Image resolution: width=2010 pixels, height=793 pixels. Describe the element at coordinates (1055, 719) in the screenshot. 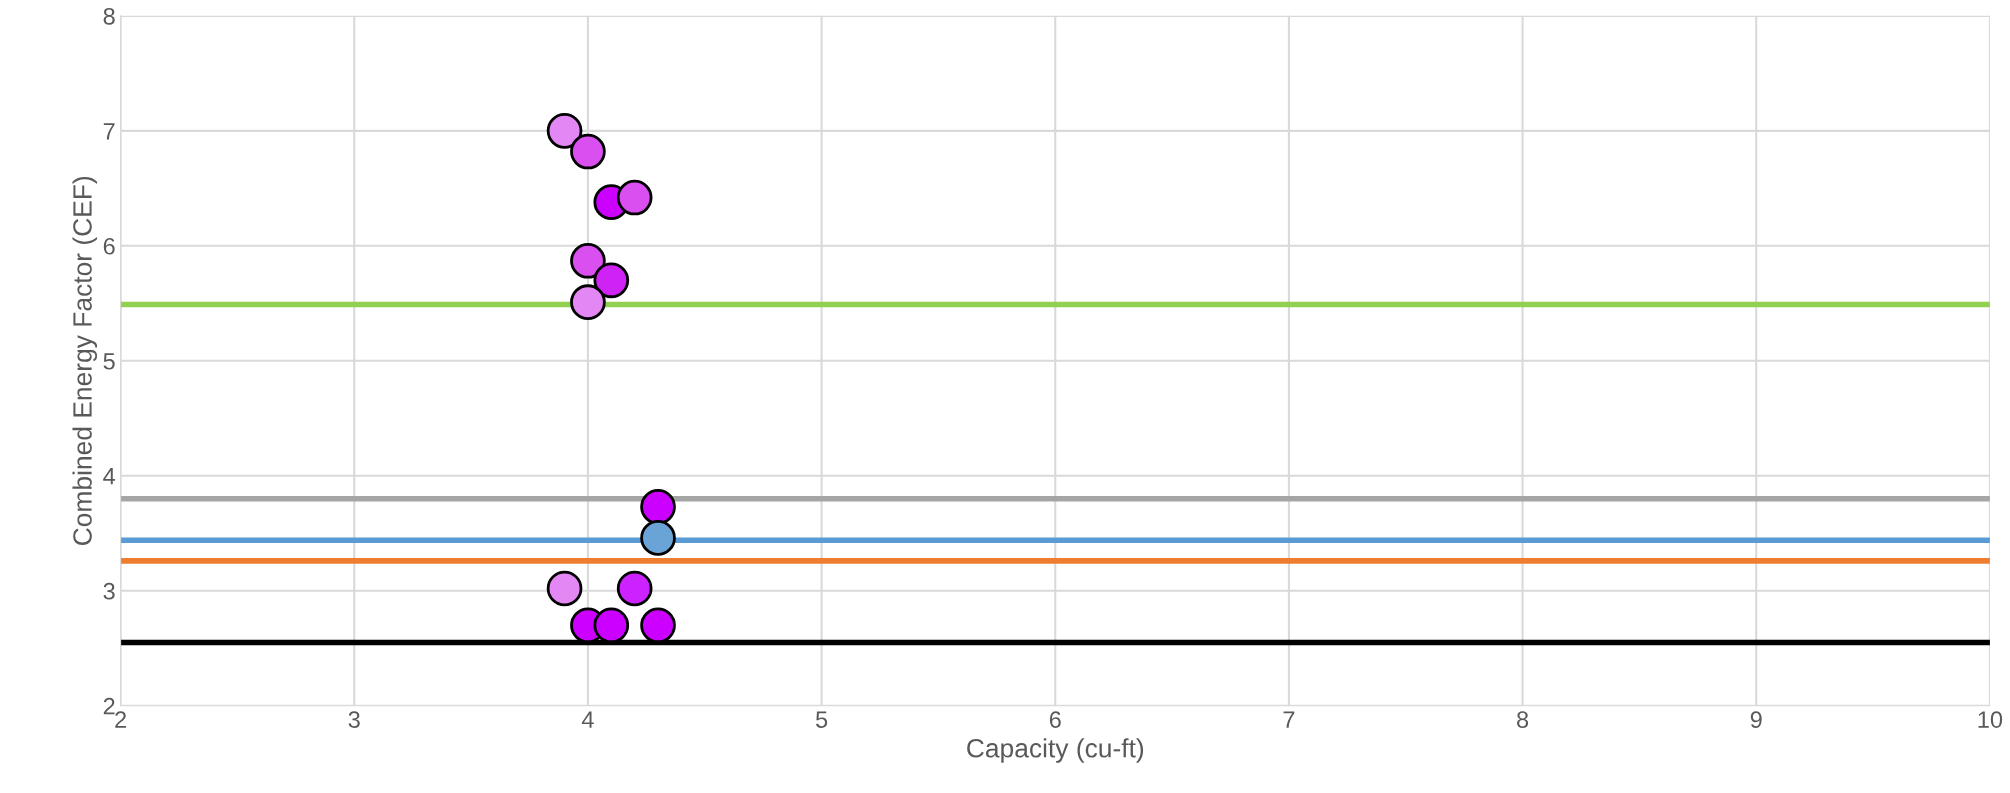

I see `x-tick-label: 6` at that location.